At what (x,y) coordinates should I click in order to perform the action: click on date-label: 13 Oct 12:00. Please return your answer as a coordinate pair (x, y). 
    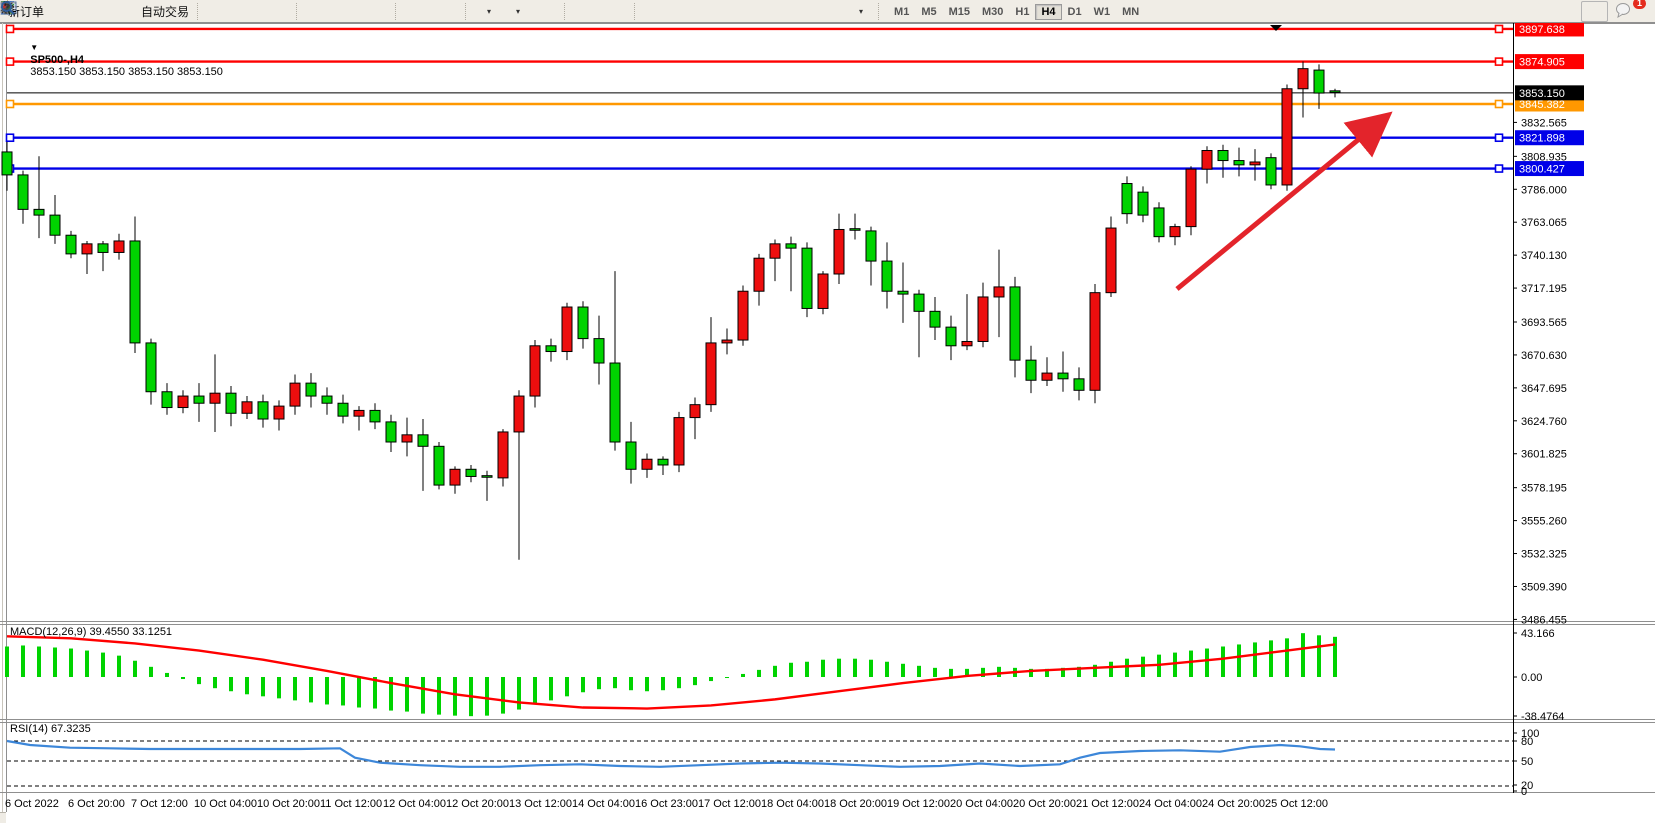
    Looking at the image, I should click on (540, 804).